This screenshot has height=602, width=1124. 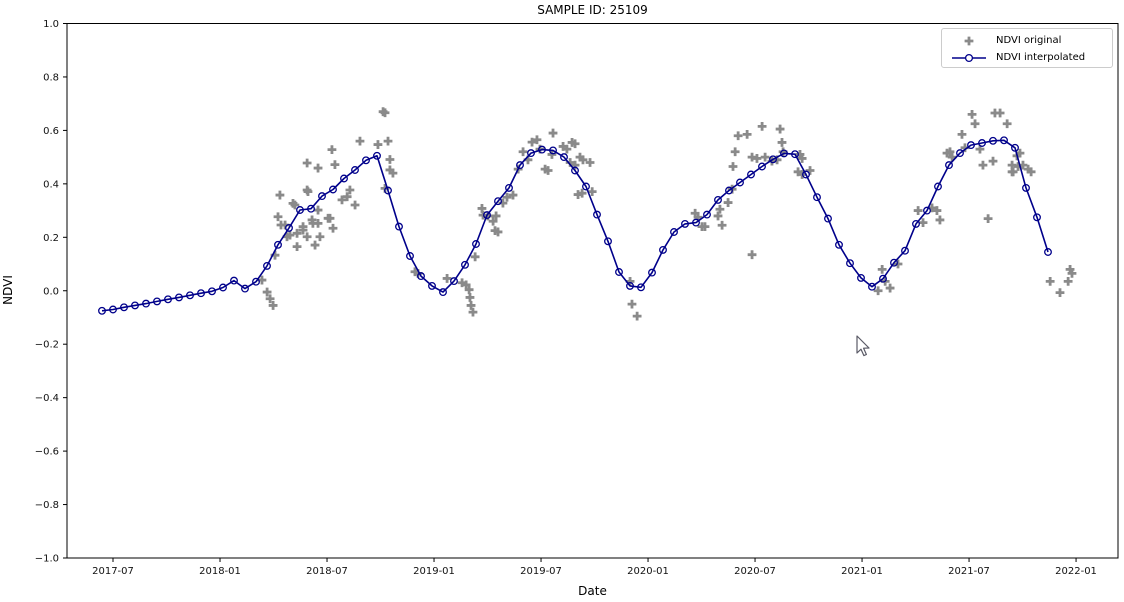 What do you see at coordinates (755, 571) in the screenshot?
I see `x-tick-label: 2020-07` at bounding box center [755, 571].